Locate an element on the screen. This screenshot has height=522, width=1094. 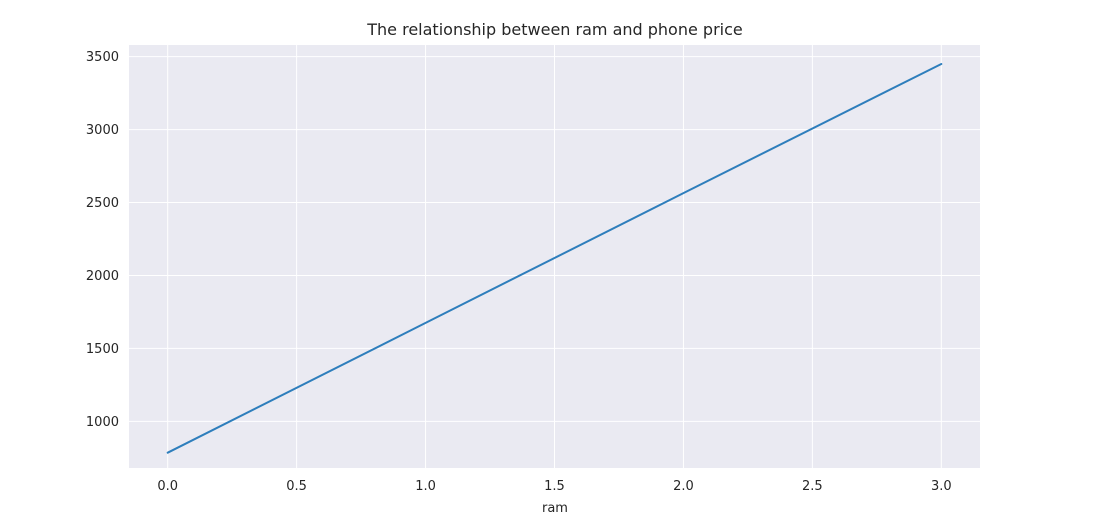
y-tick-label: 3000 is located at coordinates (102, 130).